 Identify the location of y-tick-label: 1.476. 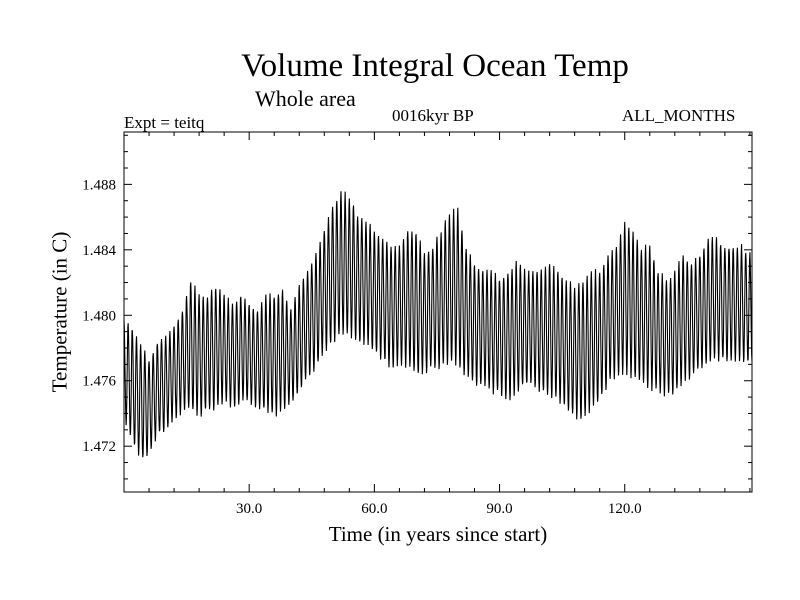
(99, 382).